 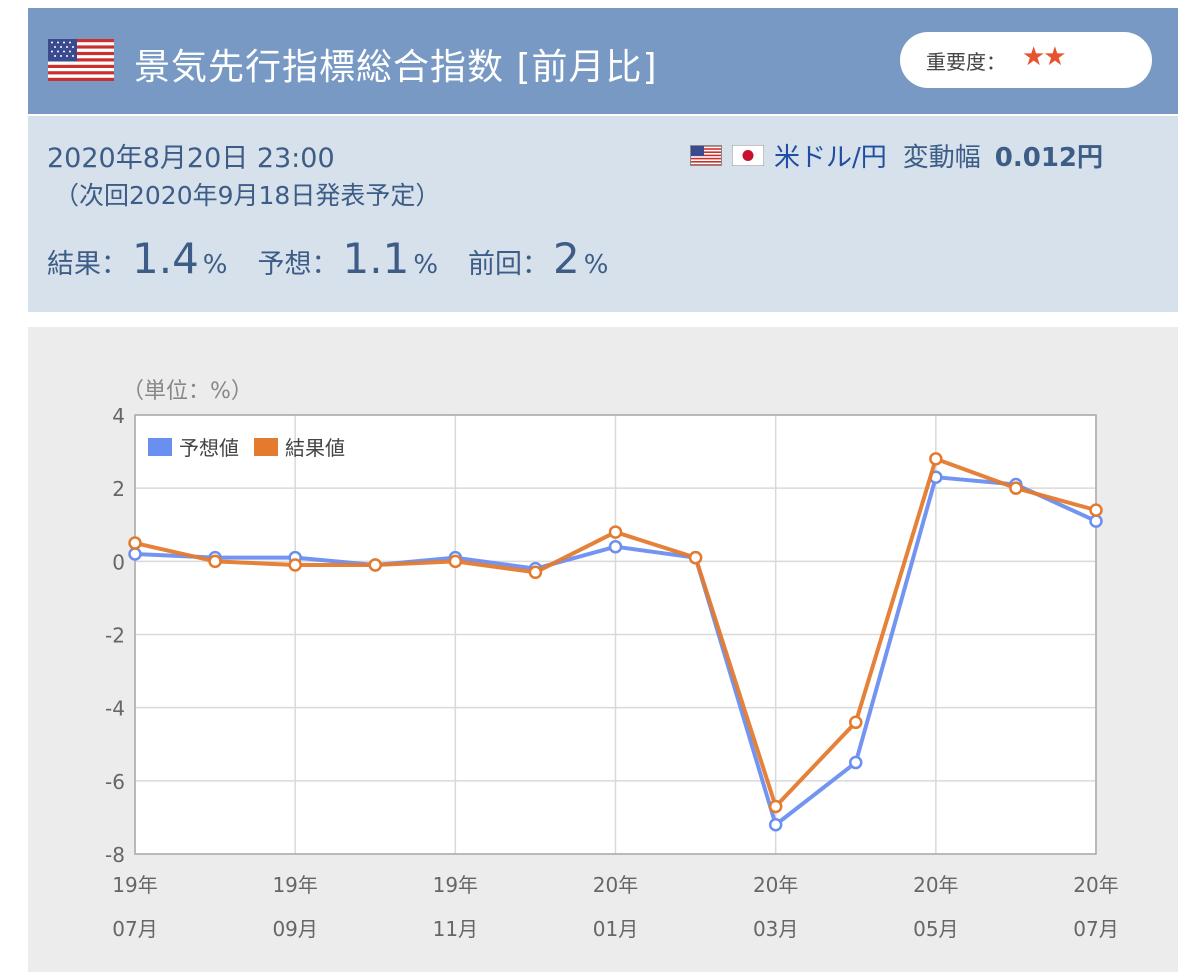 What do you see at coordinates (935, 929) in the screenshot?
I see `x-tick-month: 05月` at bounding box center [935, 929].